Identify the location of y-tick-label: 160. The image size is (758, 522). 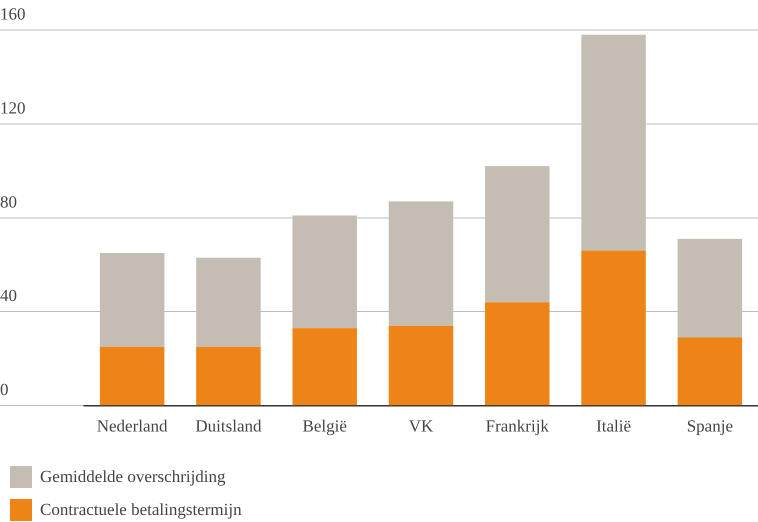
(13, 14).